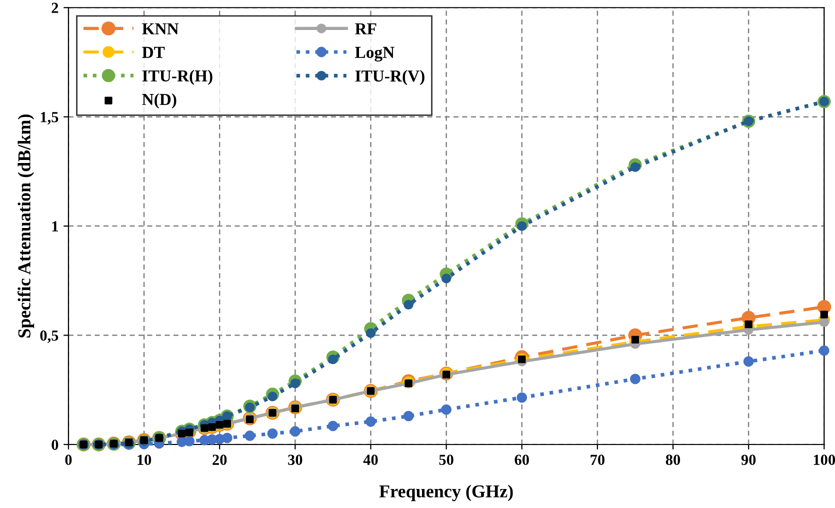  I want to click on y-tick-label: 1,5, so click(49, 118).